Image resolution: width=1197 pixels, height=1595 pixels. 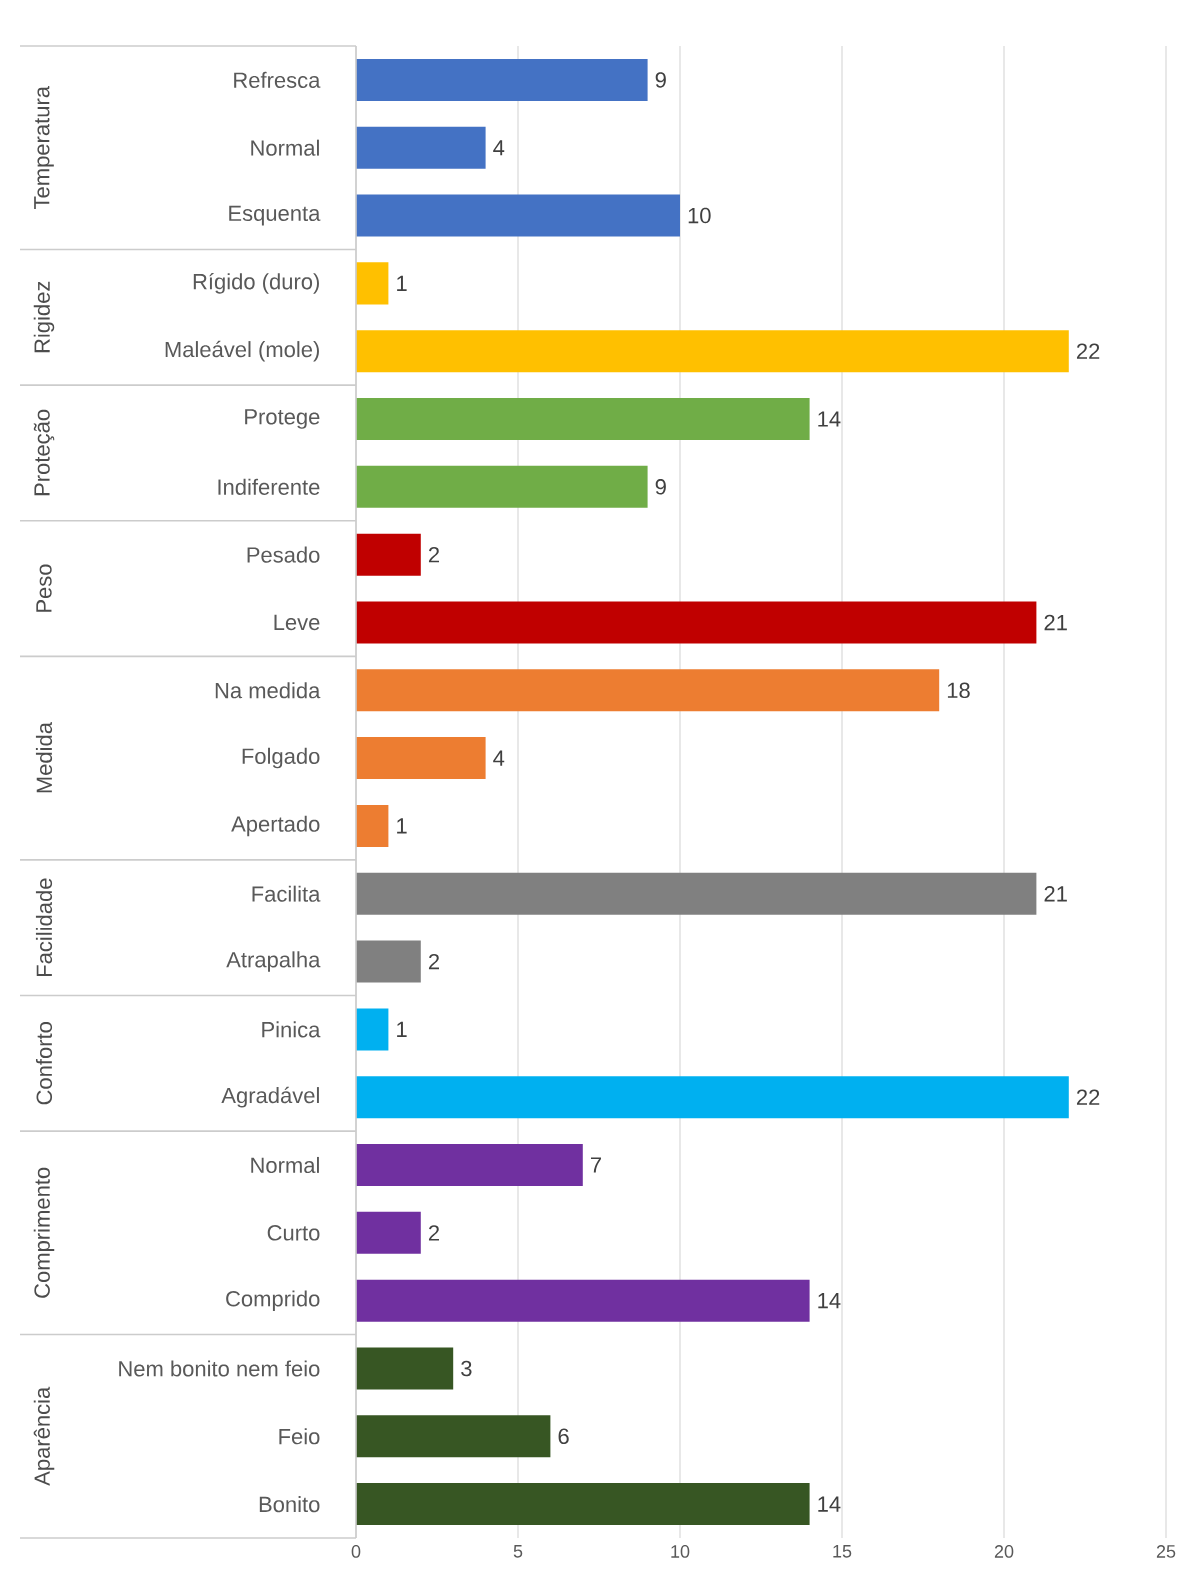 What do you see at coordinates (44, 147) in the screenshot?
I see `text: Temperatura` at bounding box center [44, 147].